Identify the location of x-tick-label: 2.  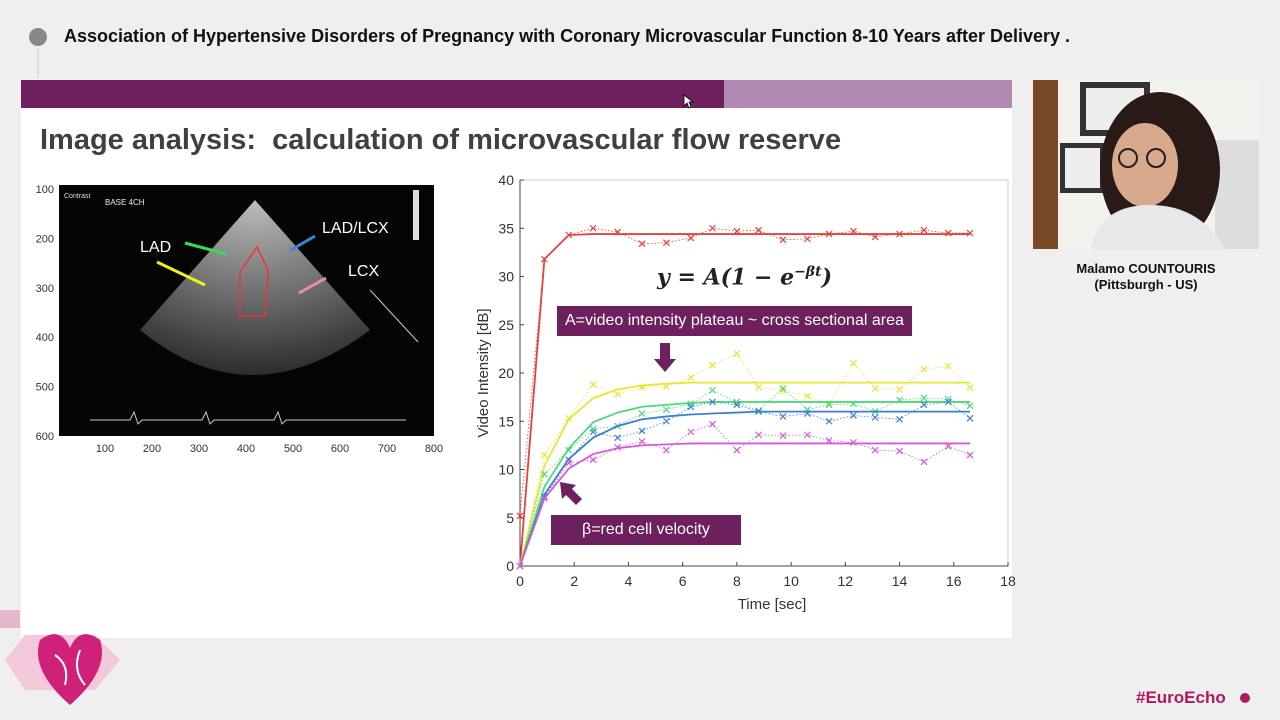
(574, 581).